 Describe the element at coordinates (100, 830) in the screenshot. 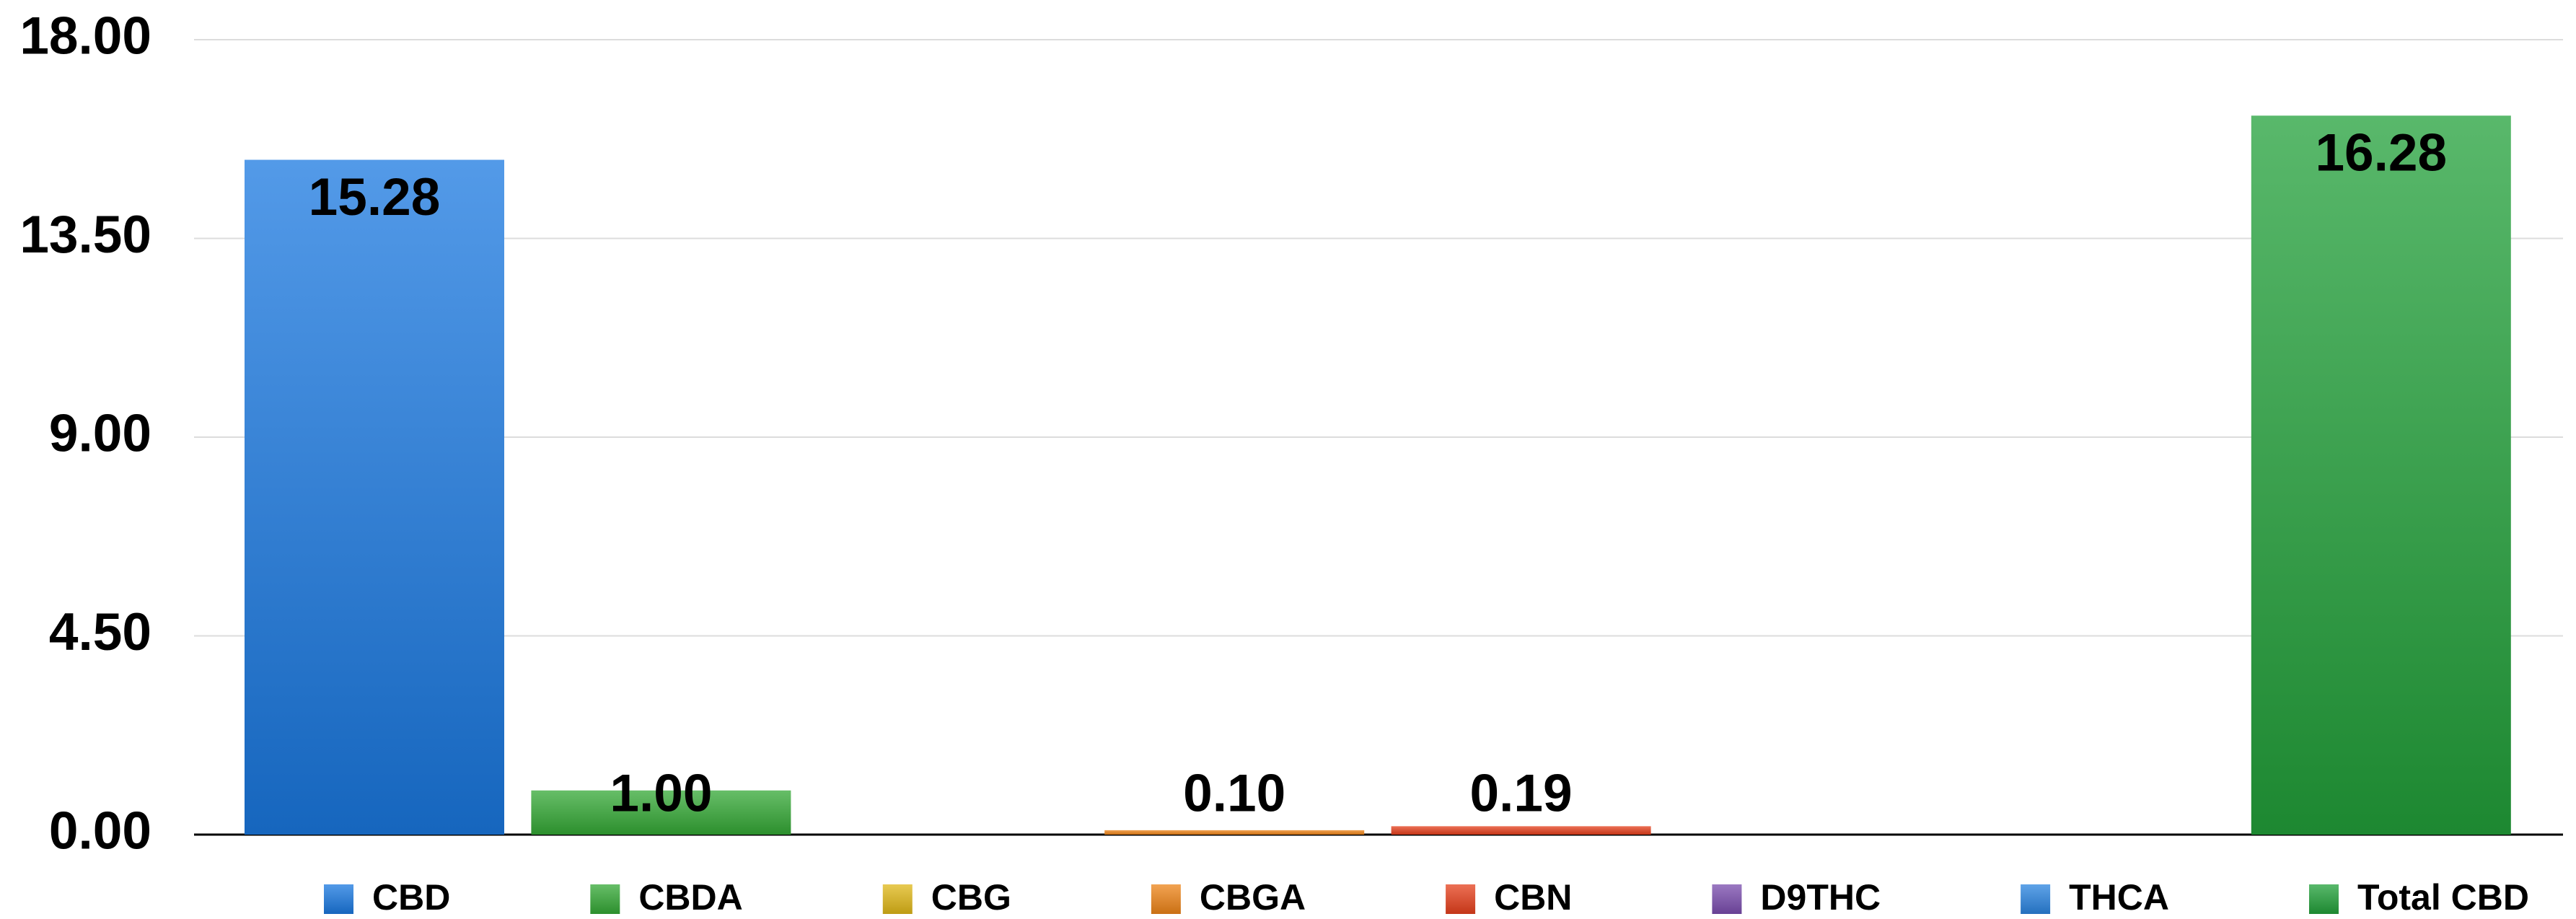

I see `y-tick-label: 0.00` at that location.